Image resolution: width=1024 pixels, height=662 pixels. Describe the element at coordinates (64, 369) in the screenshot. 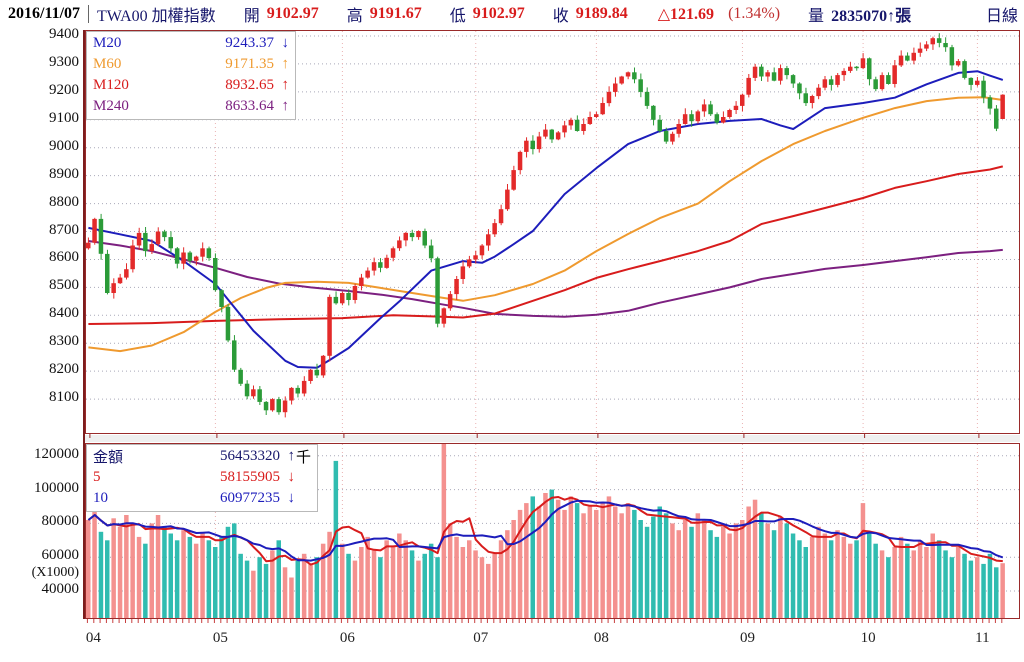

I see `price-axis-tick: 8200` at that location.